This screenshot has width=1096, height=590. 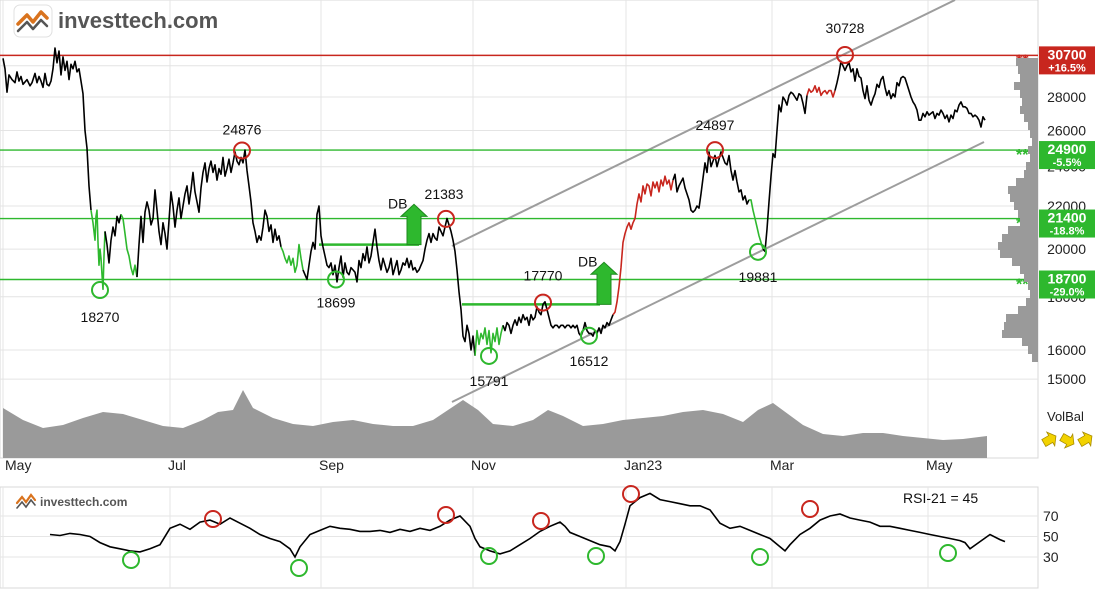 I want to click on level-tag-value: 18700, so click(x=1067, y=279).